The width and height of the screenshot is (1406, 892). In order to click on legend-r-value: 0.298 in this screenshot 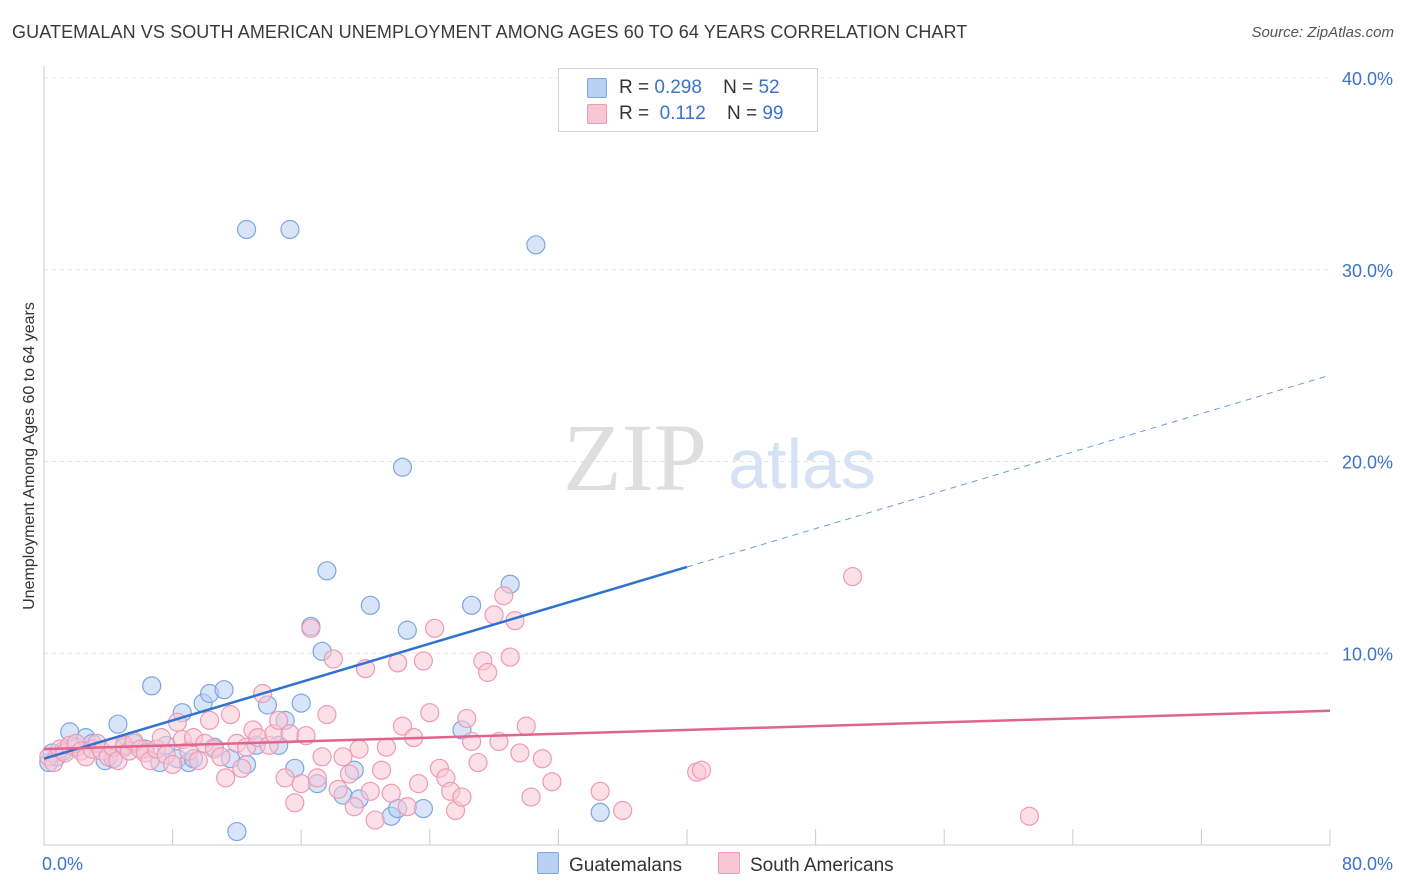, I will do `click(678, 87)`.